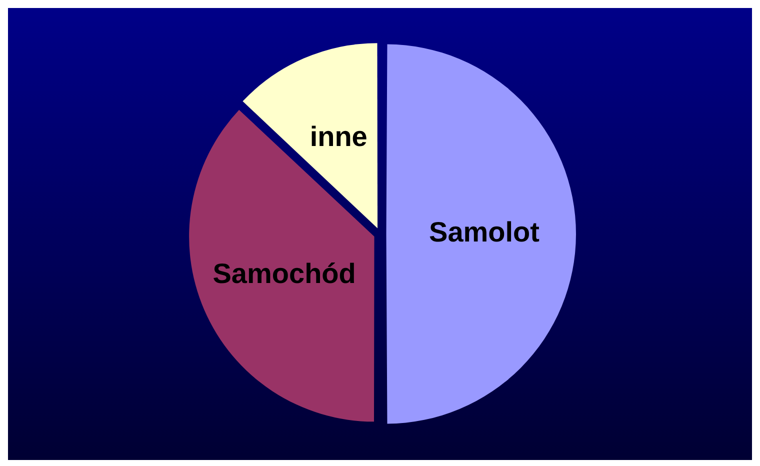  I want to click on slice-label: inne, so click(339, 136).